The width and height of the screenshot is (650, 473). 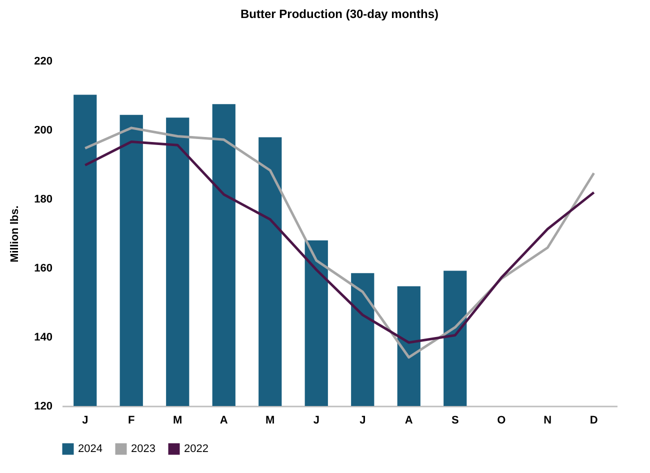 I want to click on y-tick-label: 220, so click(x=43, y=62).